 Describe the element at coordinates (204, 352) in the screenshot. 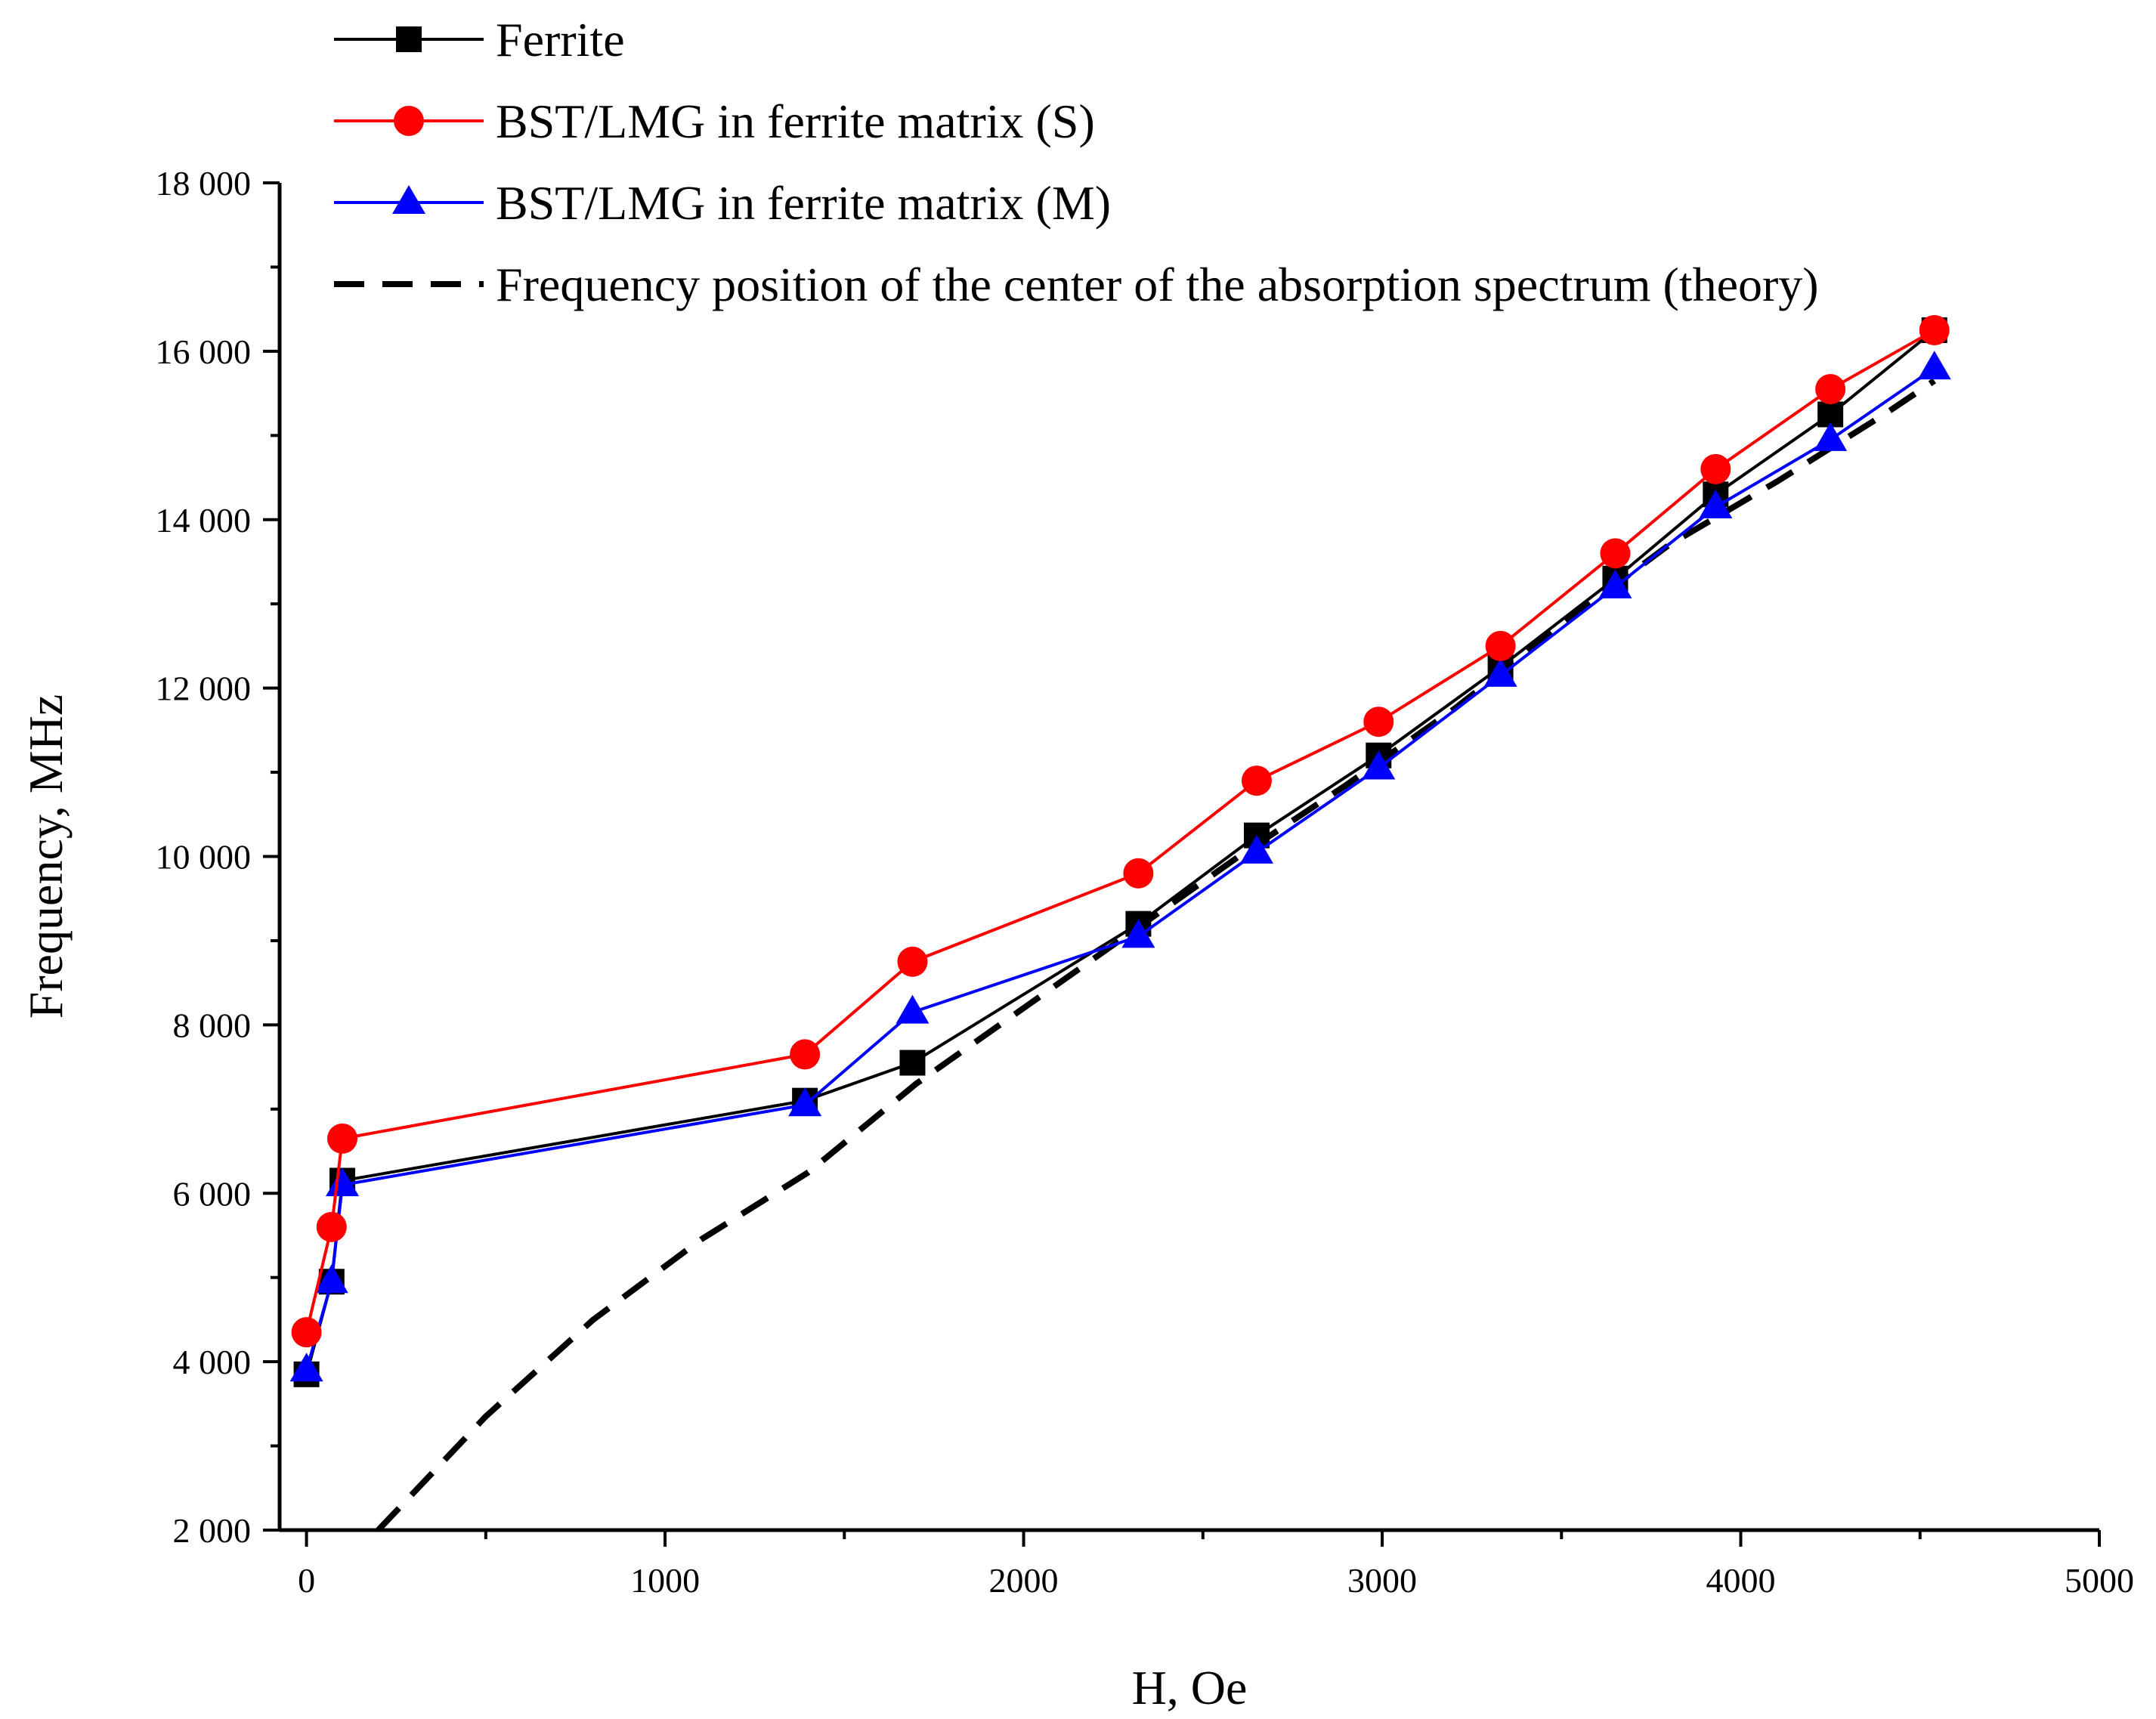

I see `y-tick-label: 16 000` at that location.